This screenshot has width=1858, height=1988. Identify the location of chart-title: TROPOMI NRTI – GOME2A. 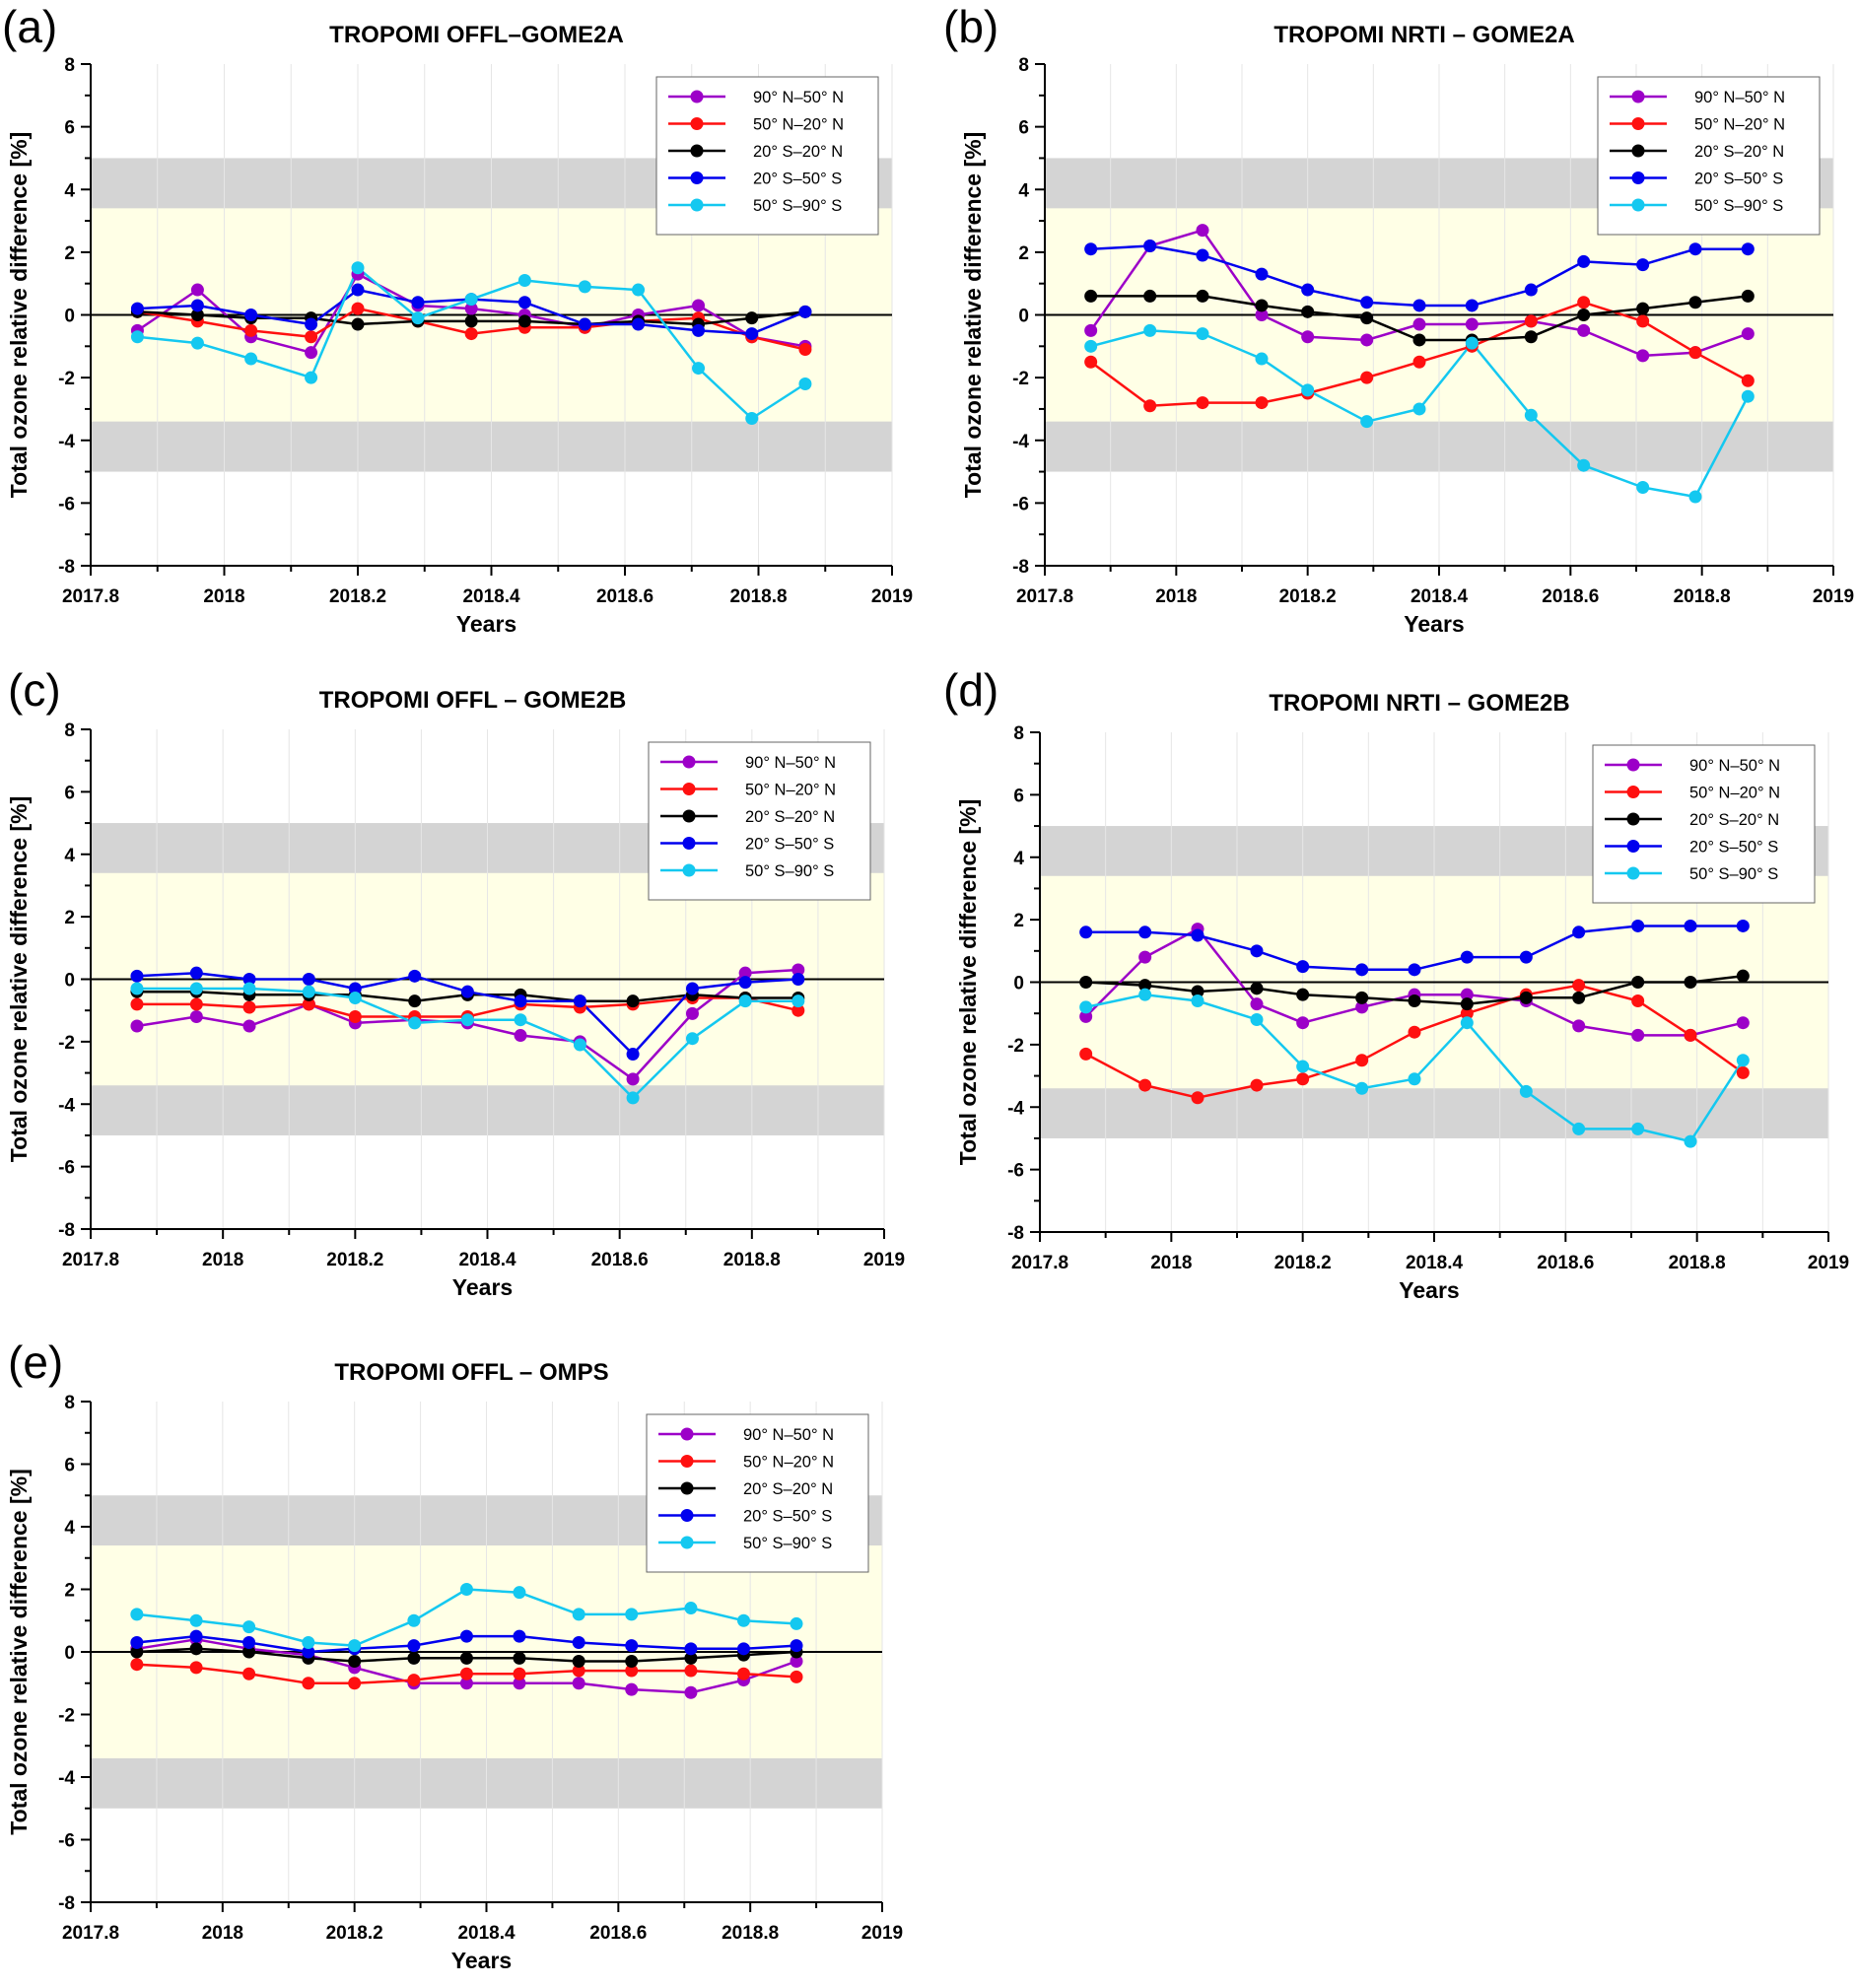
(1423, 35).